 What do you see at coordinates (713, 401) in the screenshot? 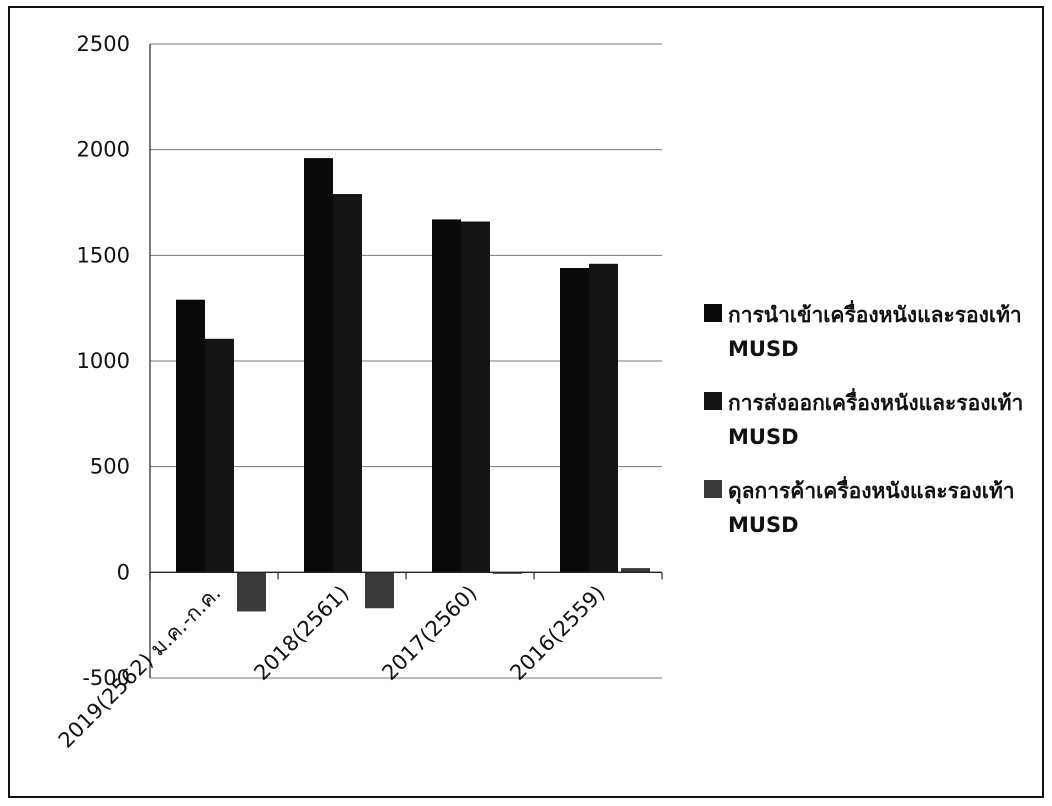
I see `legend-swatch-export` at bounding box center [713, 401].